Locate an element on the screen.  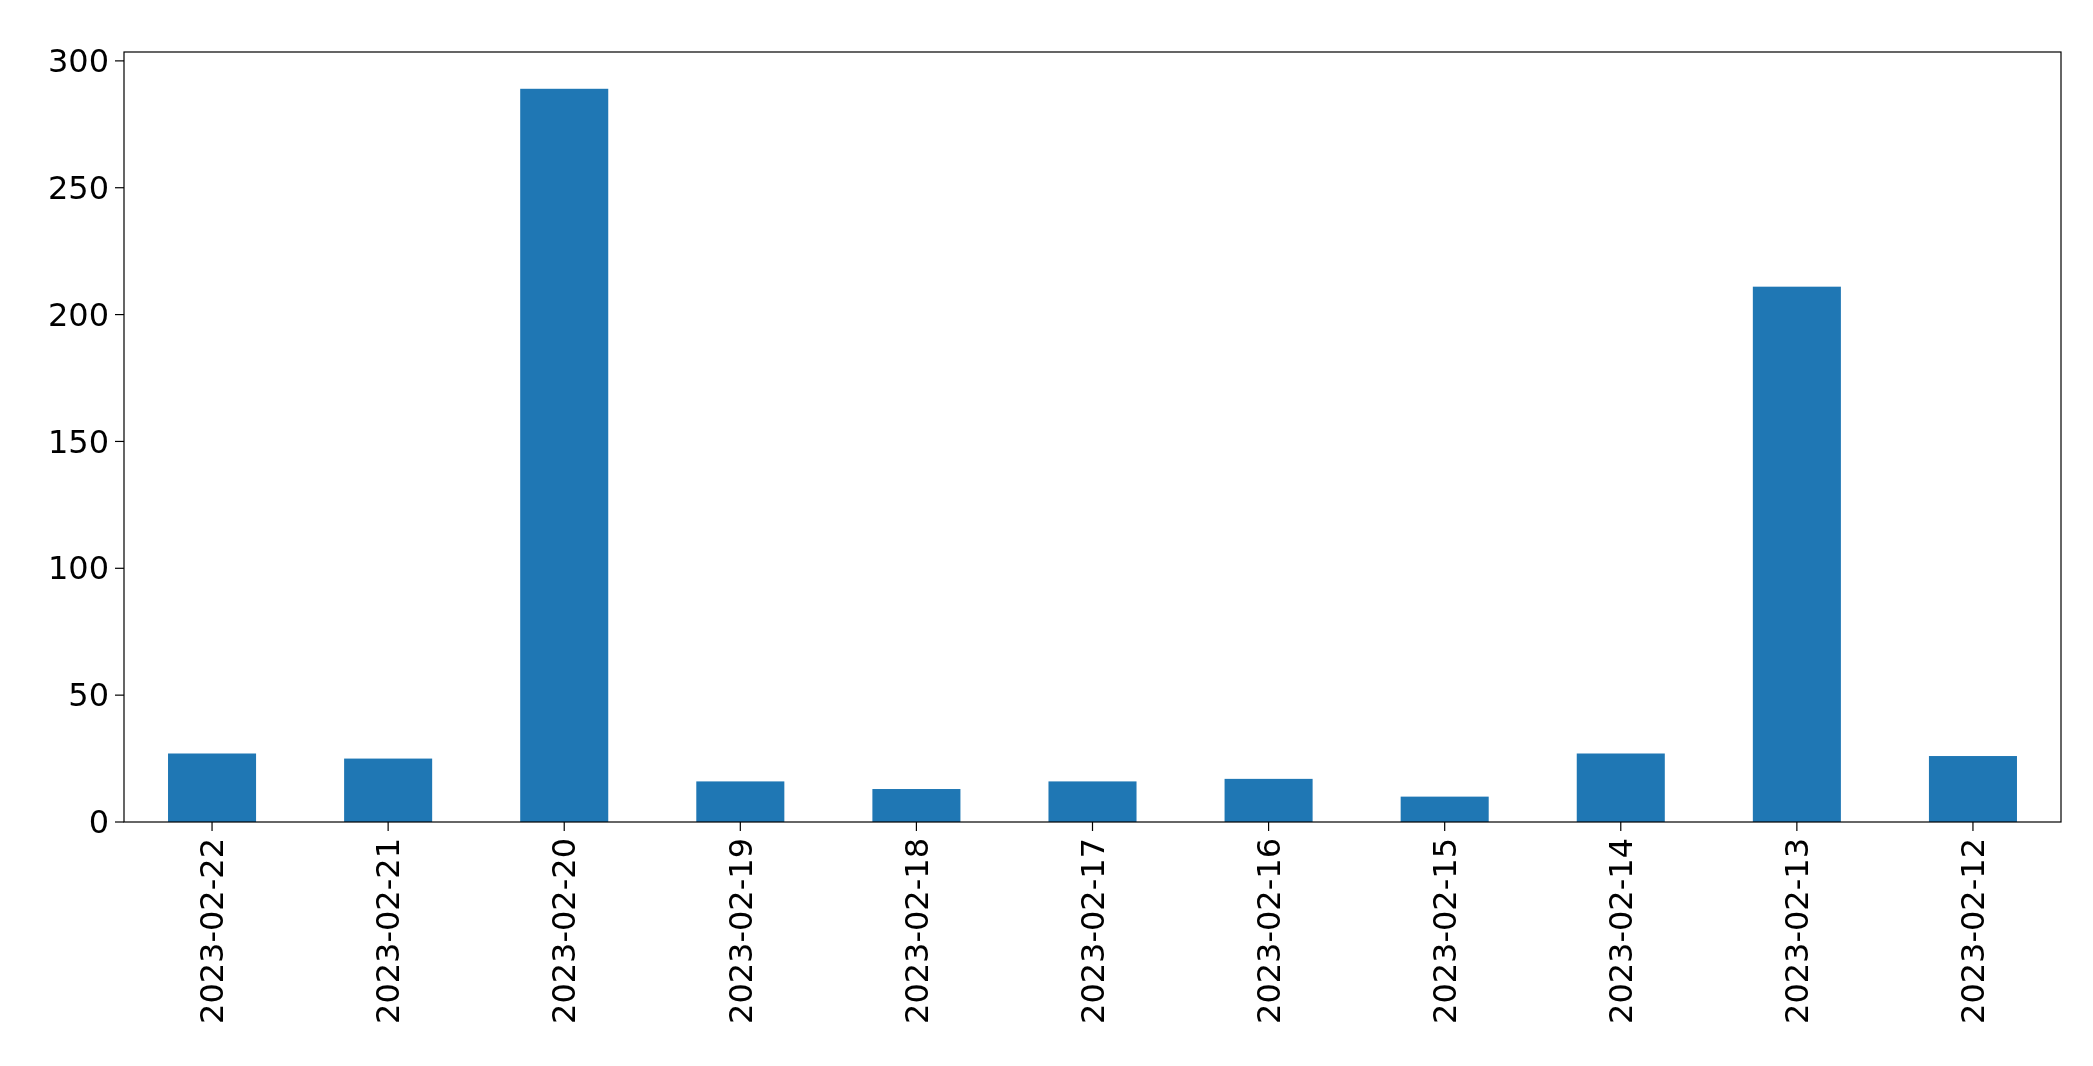
x-tick-label: 2023-02-19 is located at coordinates (740, 931).